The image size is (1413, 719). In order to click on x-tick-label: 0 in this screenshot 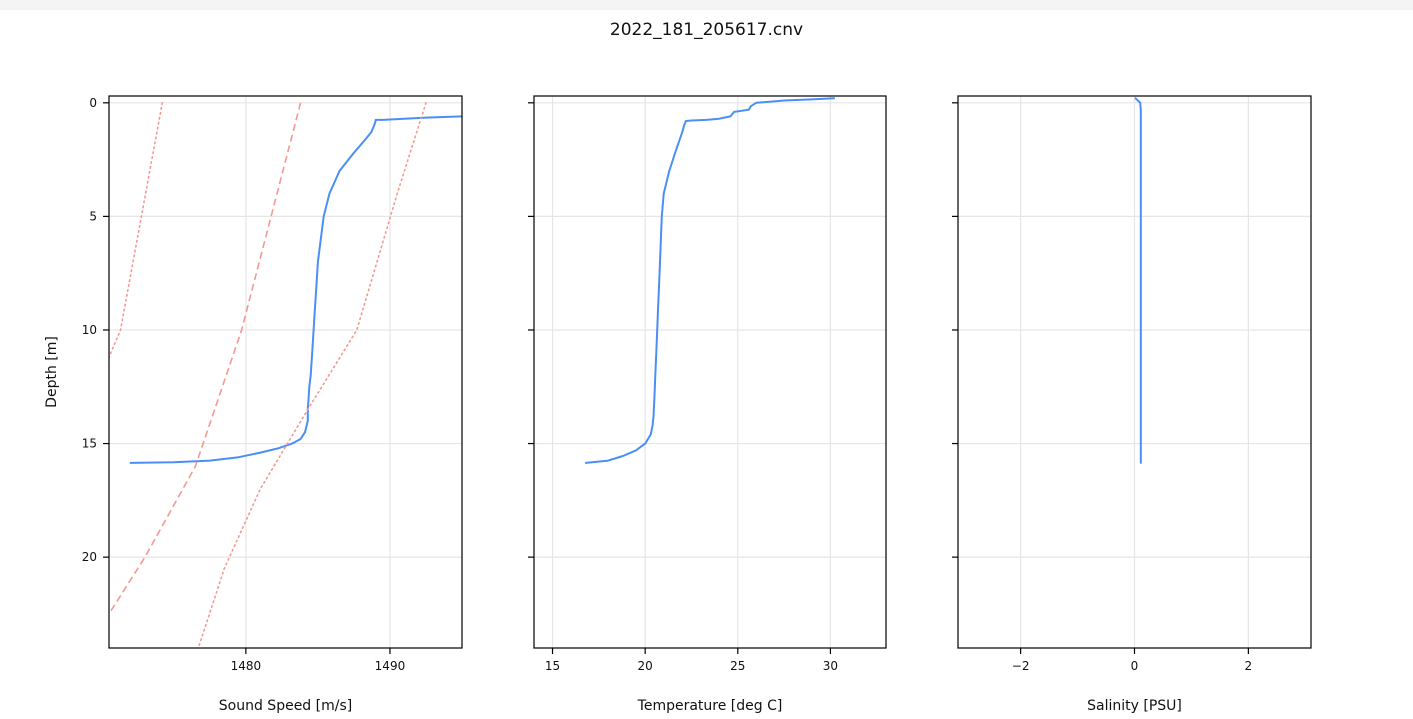, I will do `click(1135, 666)`.